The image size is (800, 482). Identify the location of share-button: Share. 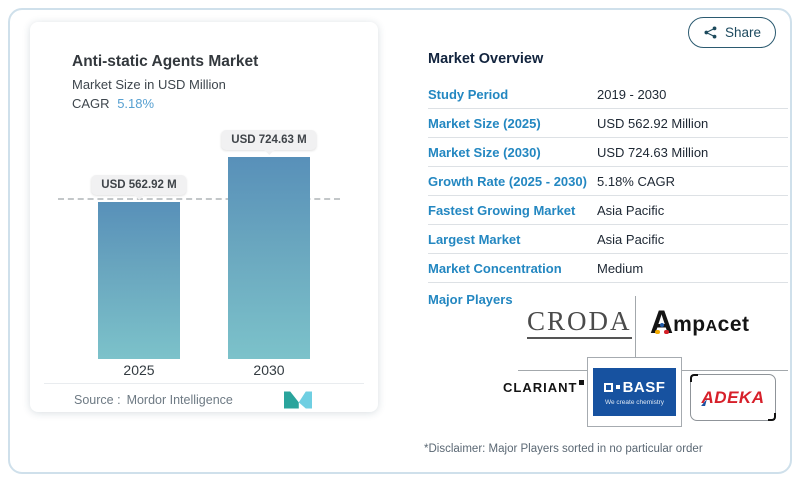
(732, 32).